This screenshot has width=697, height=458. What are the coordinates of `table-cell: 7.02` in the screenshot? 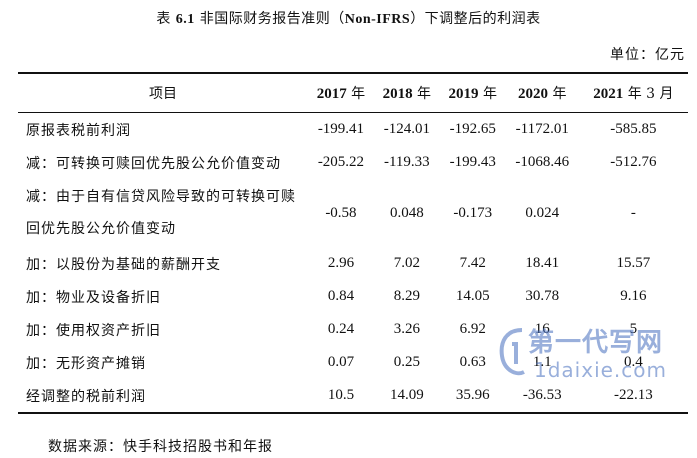 It's located at (406, 263).